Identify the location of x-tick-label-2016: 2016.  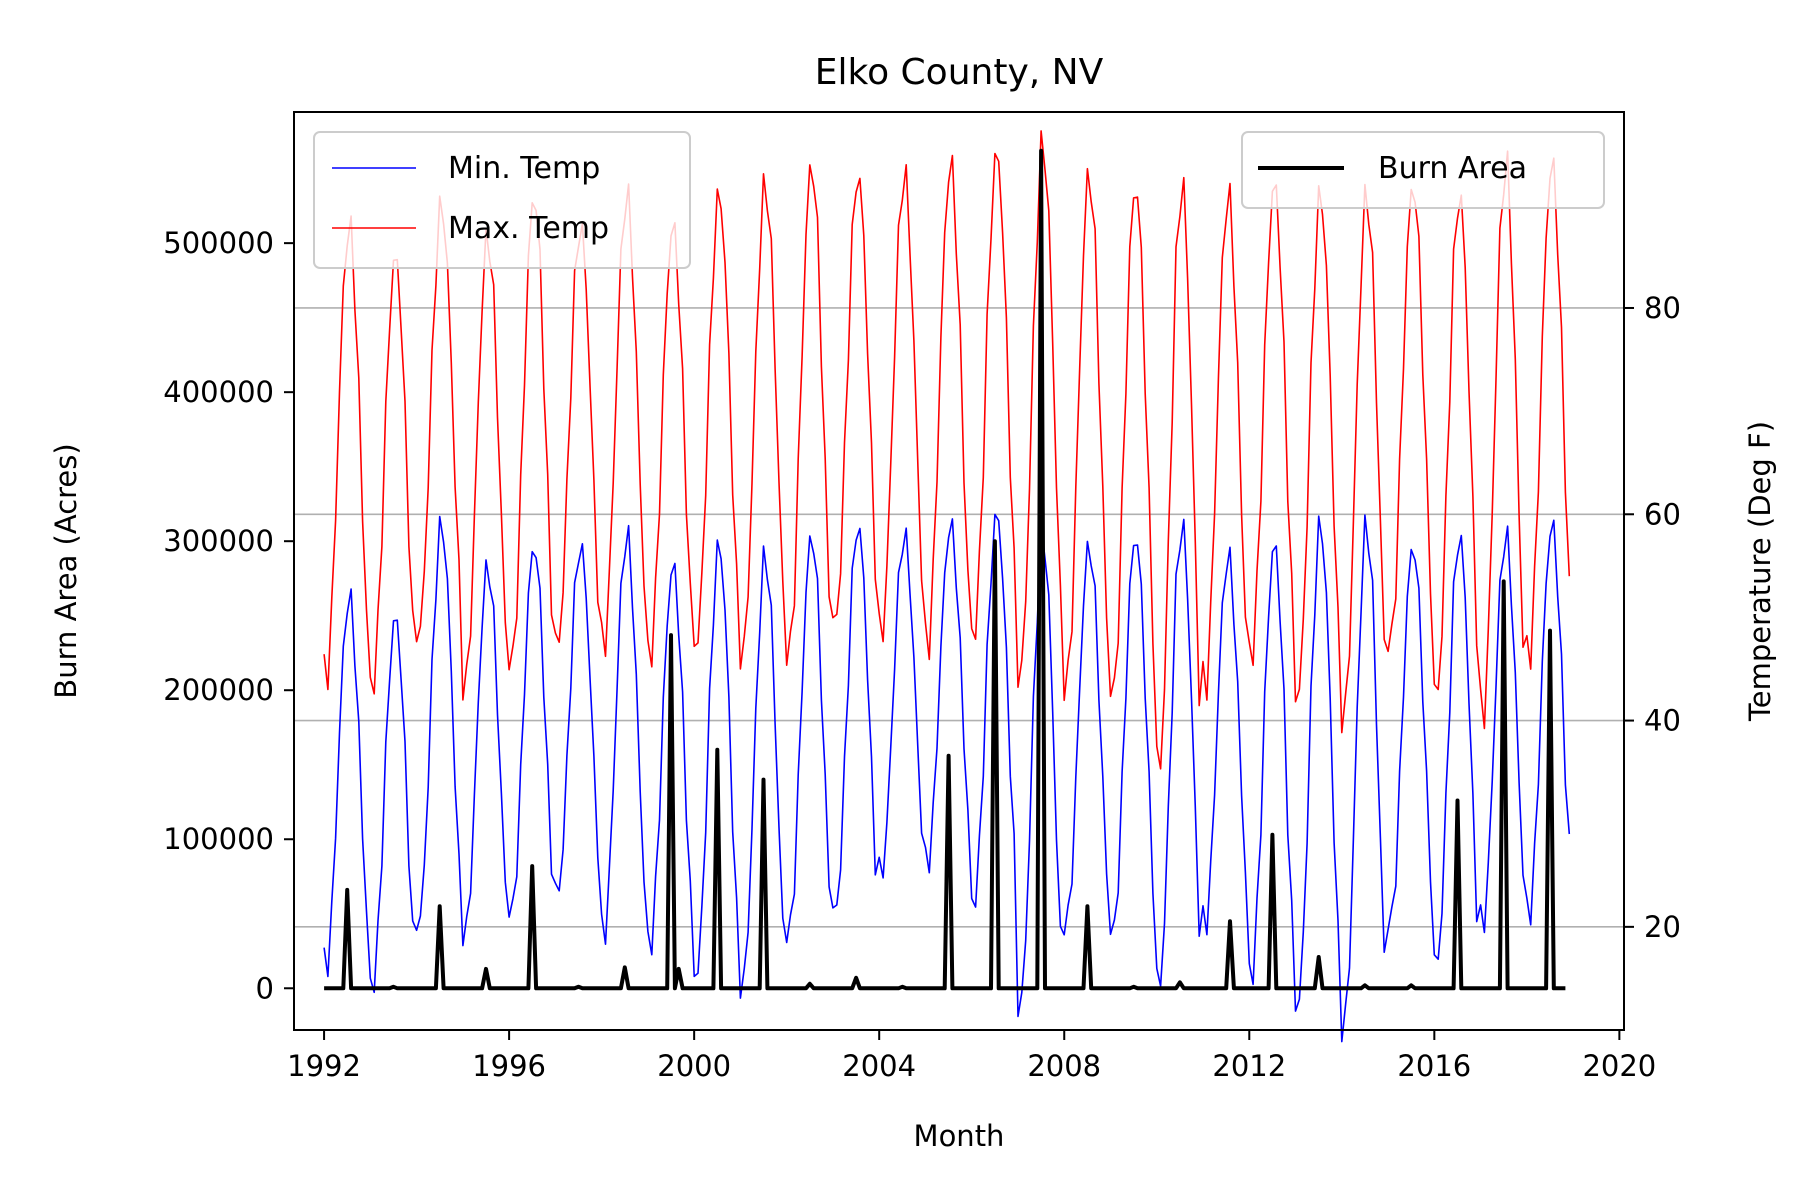
(1434, 1066).